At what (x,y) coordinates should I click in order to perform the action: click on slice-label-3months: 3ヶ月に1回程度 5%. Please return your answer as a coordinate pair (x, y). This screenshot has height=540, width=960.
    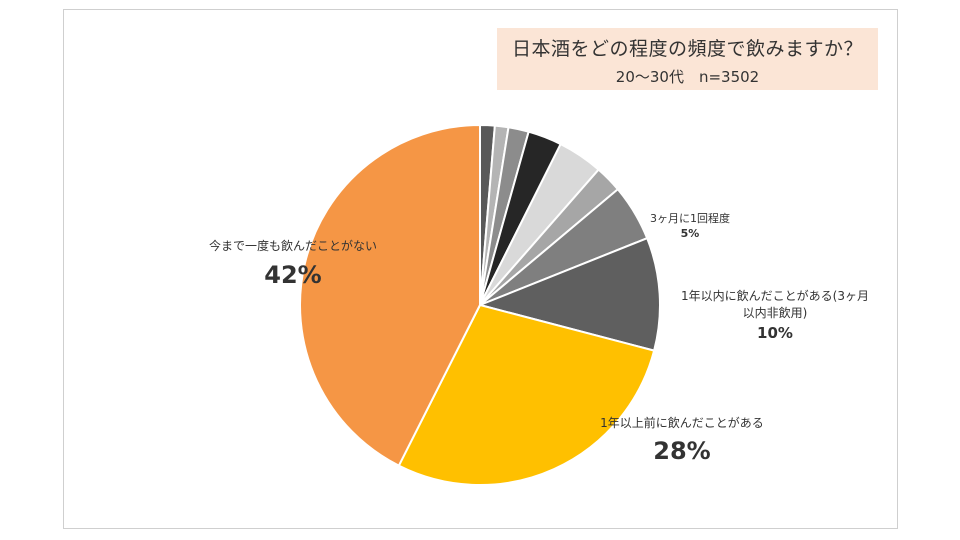
    Looking at the image, I should click on (690, 225).